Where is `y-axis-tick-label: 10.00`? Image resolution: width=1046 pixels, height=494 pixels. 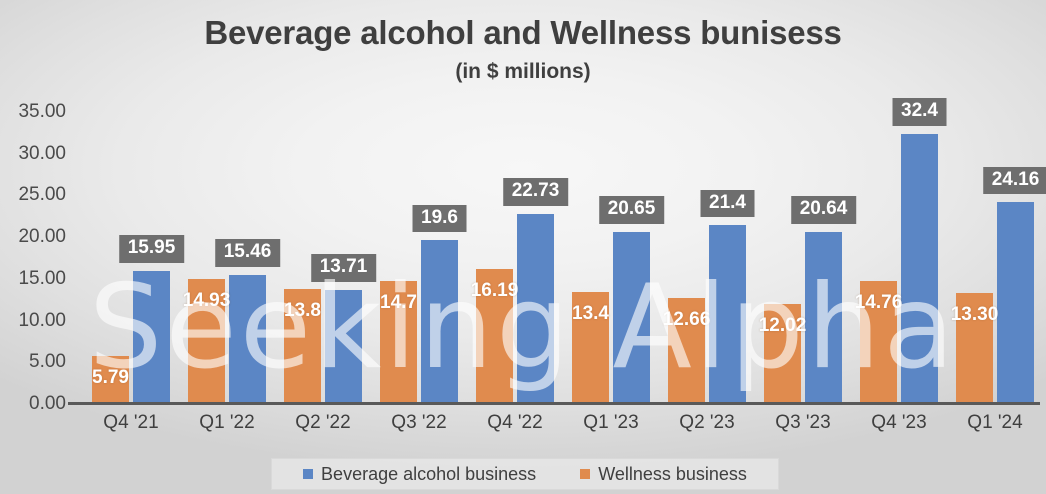
y-axis-tick-label: 10.00 is located at coordinates (42, 320).